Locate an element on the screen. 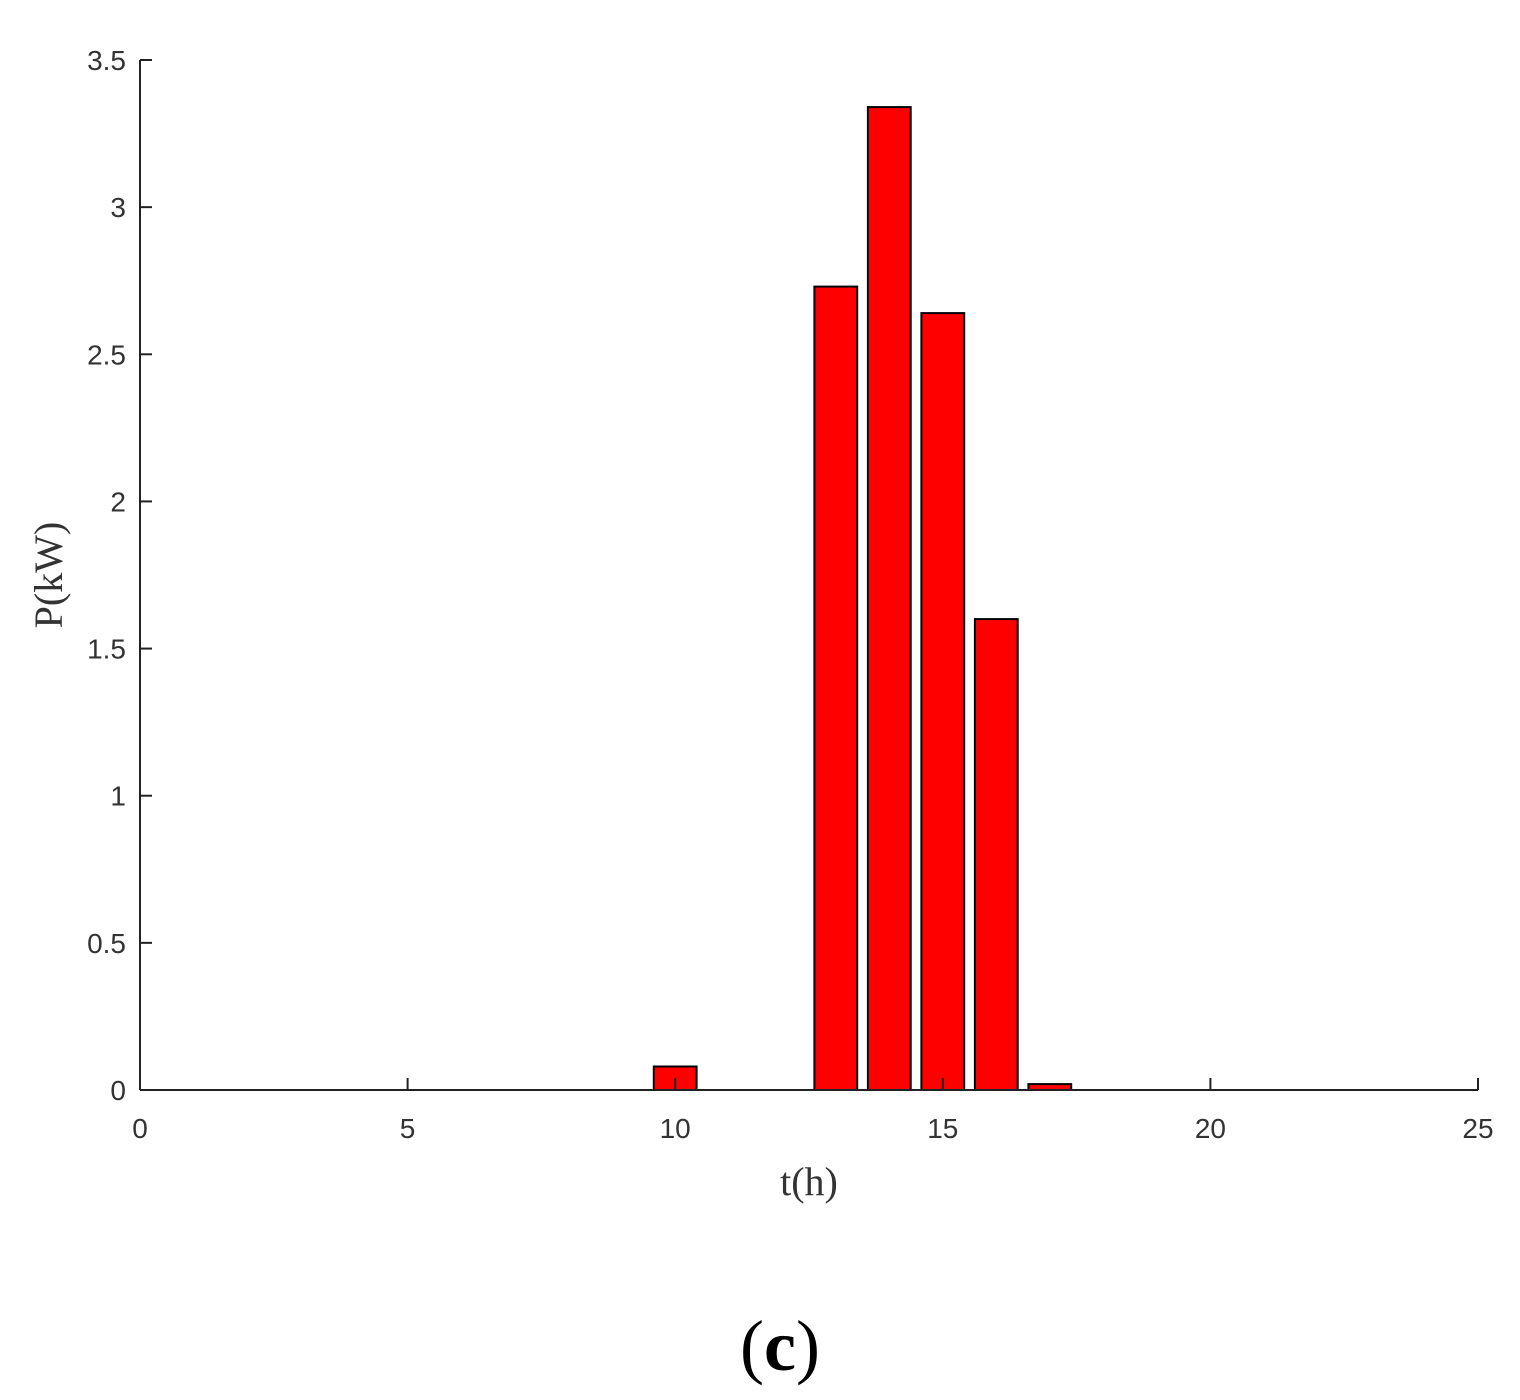 This screenshot has width=1520, height=1400. x-tick-label: 0 is located at coordinates (140, 1128).